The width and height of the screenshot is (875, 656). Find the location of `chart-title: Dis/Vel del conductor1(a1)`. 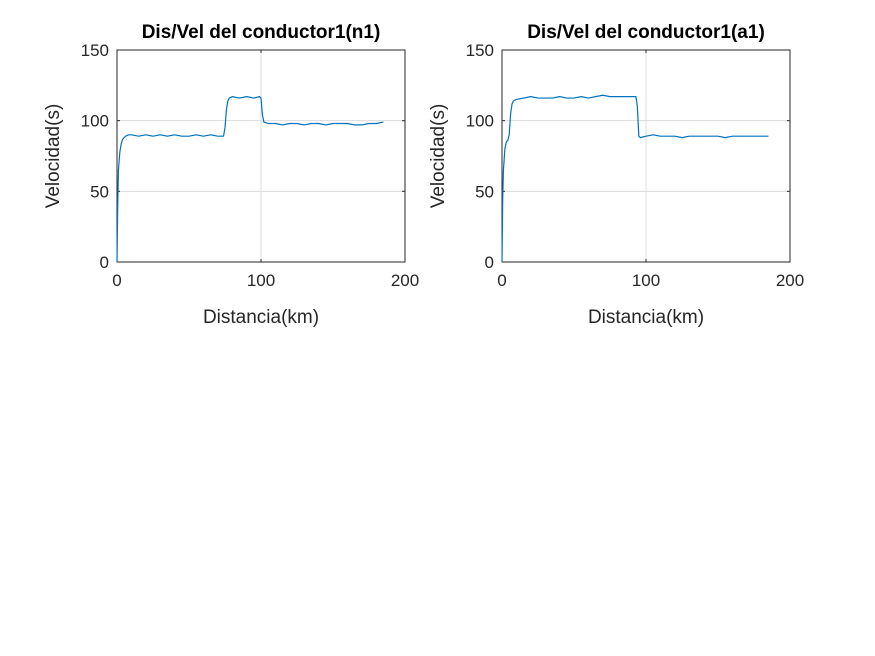

chart-title: Dis/Vel del conductor1(a1) is located at coordinates (646, 32).